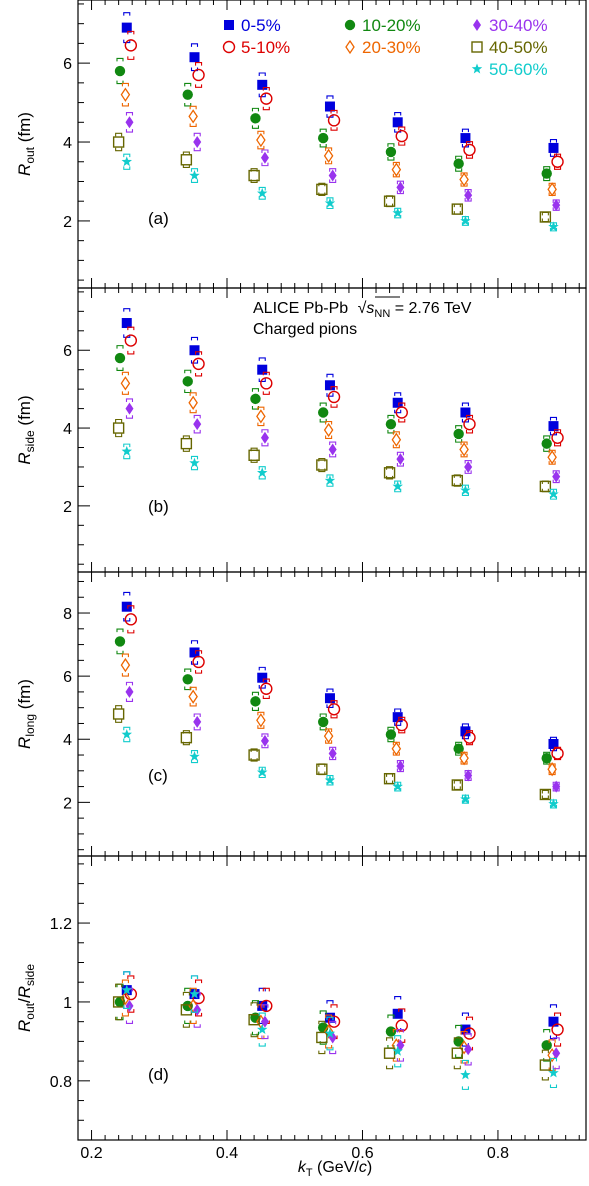 The image size is (589, 1186). Describe the element at coordinates (518, 25) in the screenshot. I see `legend-label: 30-40%` at that location.